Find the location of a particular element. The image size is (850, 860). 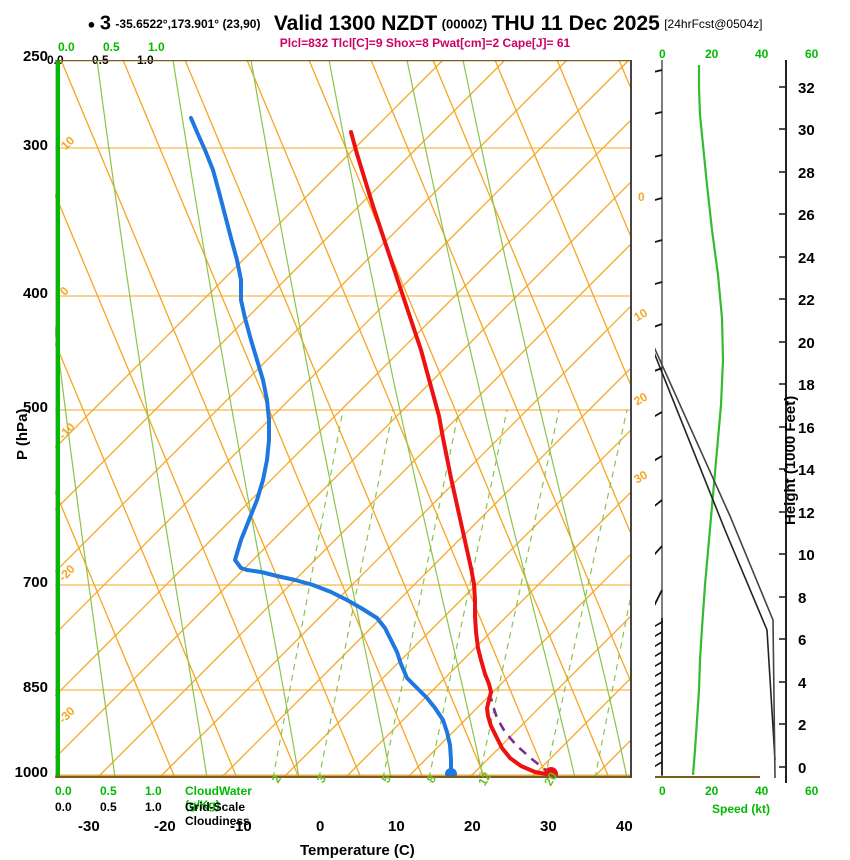

wind-speed-profile is located at coordinates (708, 420).